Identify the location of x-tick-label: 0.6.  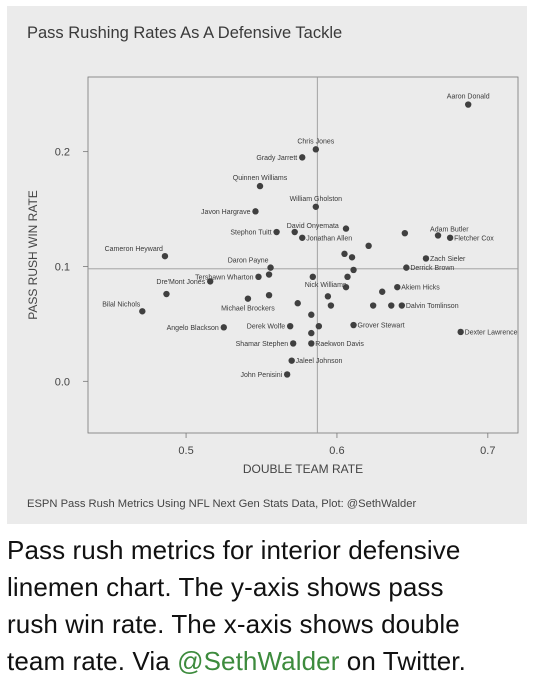
(336, 451).